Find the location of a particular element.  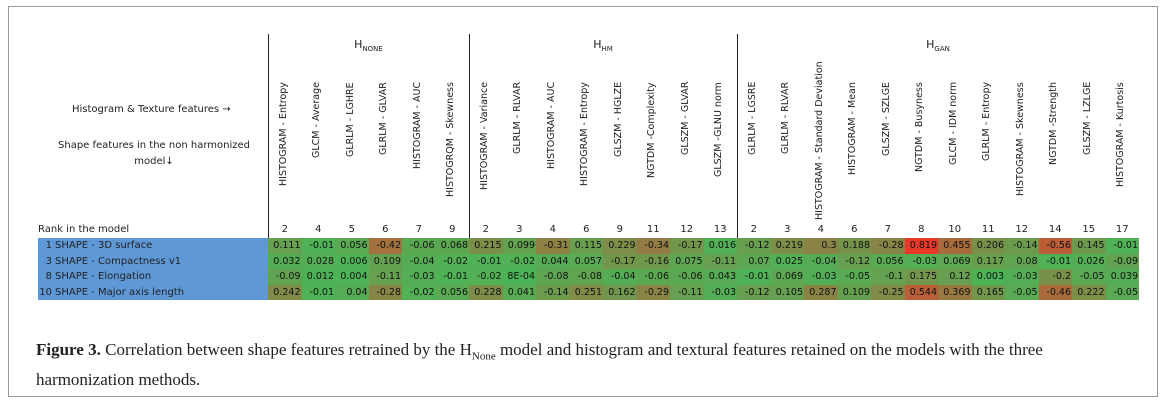

value-cell: -0.28 is located at coordinates (385, 292).